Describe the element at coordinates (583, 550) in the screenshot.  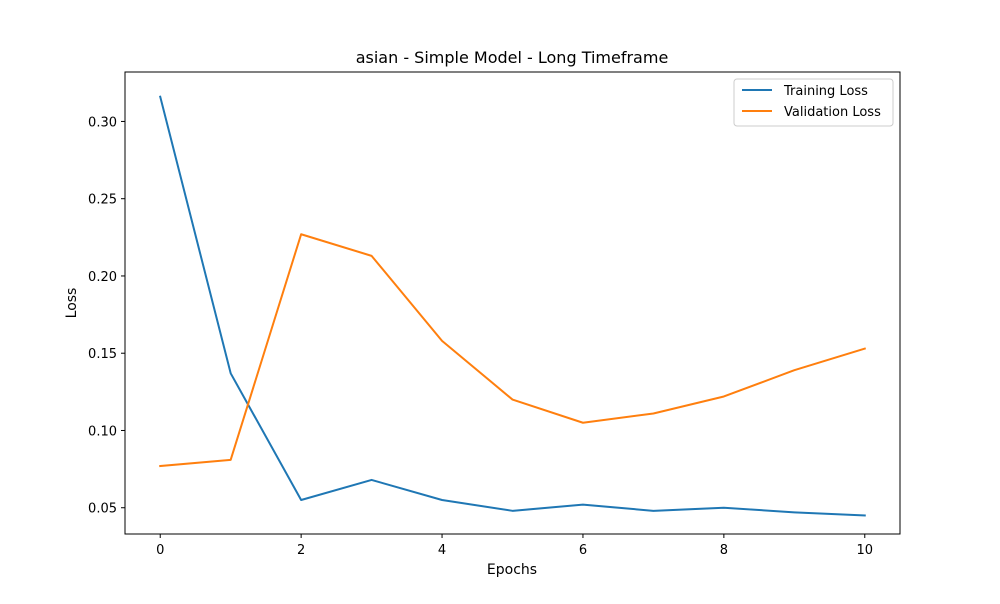
I see `x-tick-label: 6` at that location.